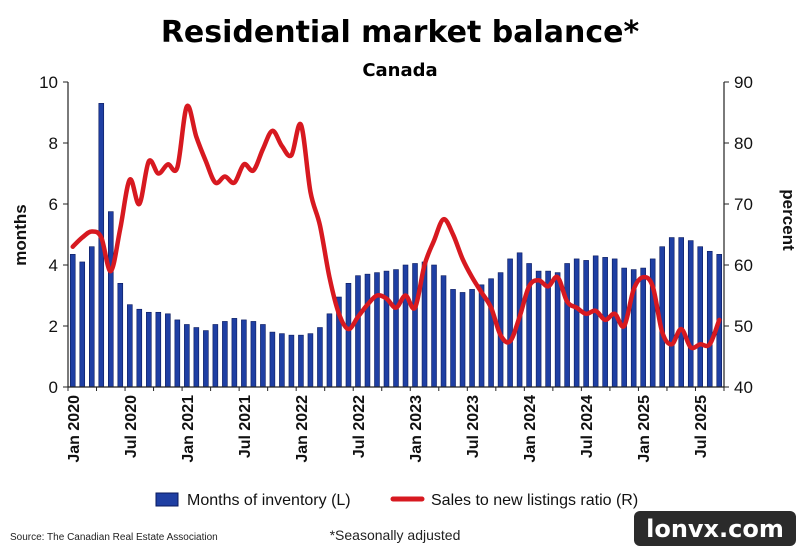 The image size is (800, 548). Describe the element at coordinates (743, 204) in the screenshot. I see `y-right-tick-label: 70` at that location.